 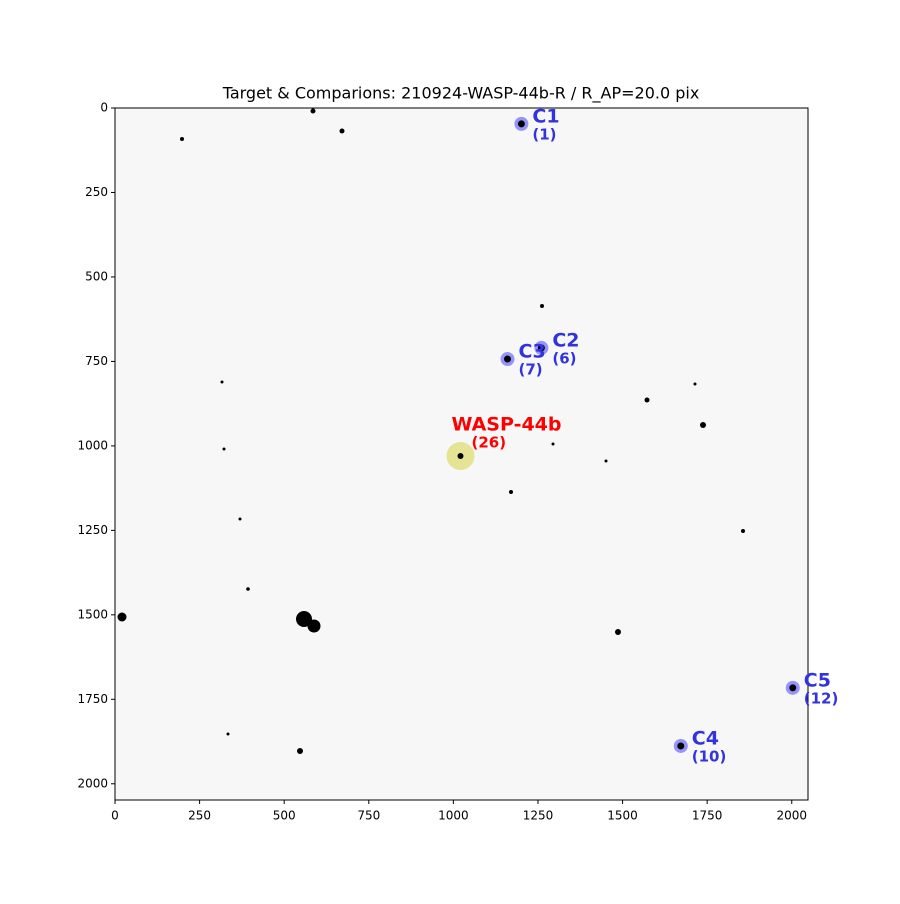 What do you see at coordinates (531, 370) in the screenshot?
I see `target-label: (7)` at bounding box center [531, 370].